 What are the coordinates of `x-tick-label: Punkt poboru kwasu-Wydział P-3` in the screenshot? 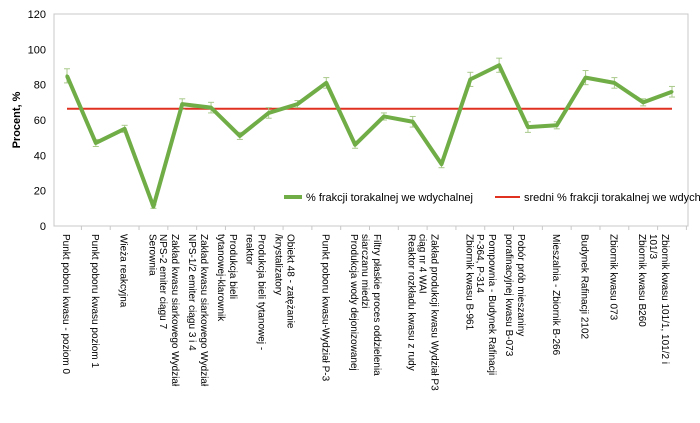 It's located at (324, 308).